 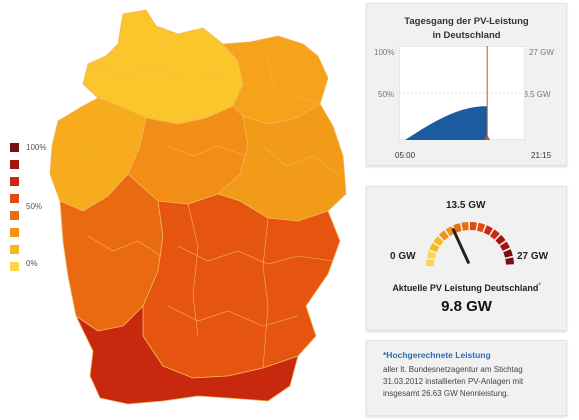 I want to click on gauge-label-mid: 13.5 GW, so click(x=466, y=205).